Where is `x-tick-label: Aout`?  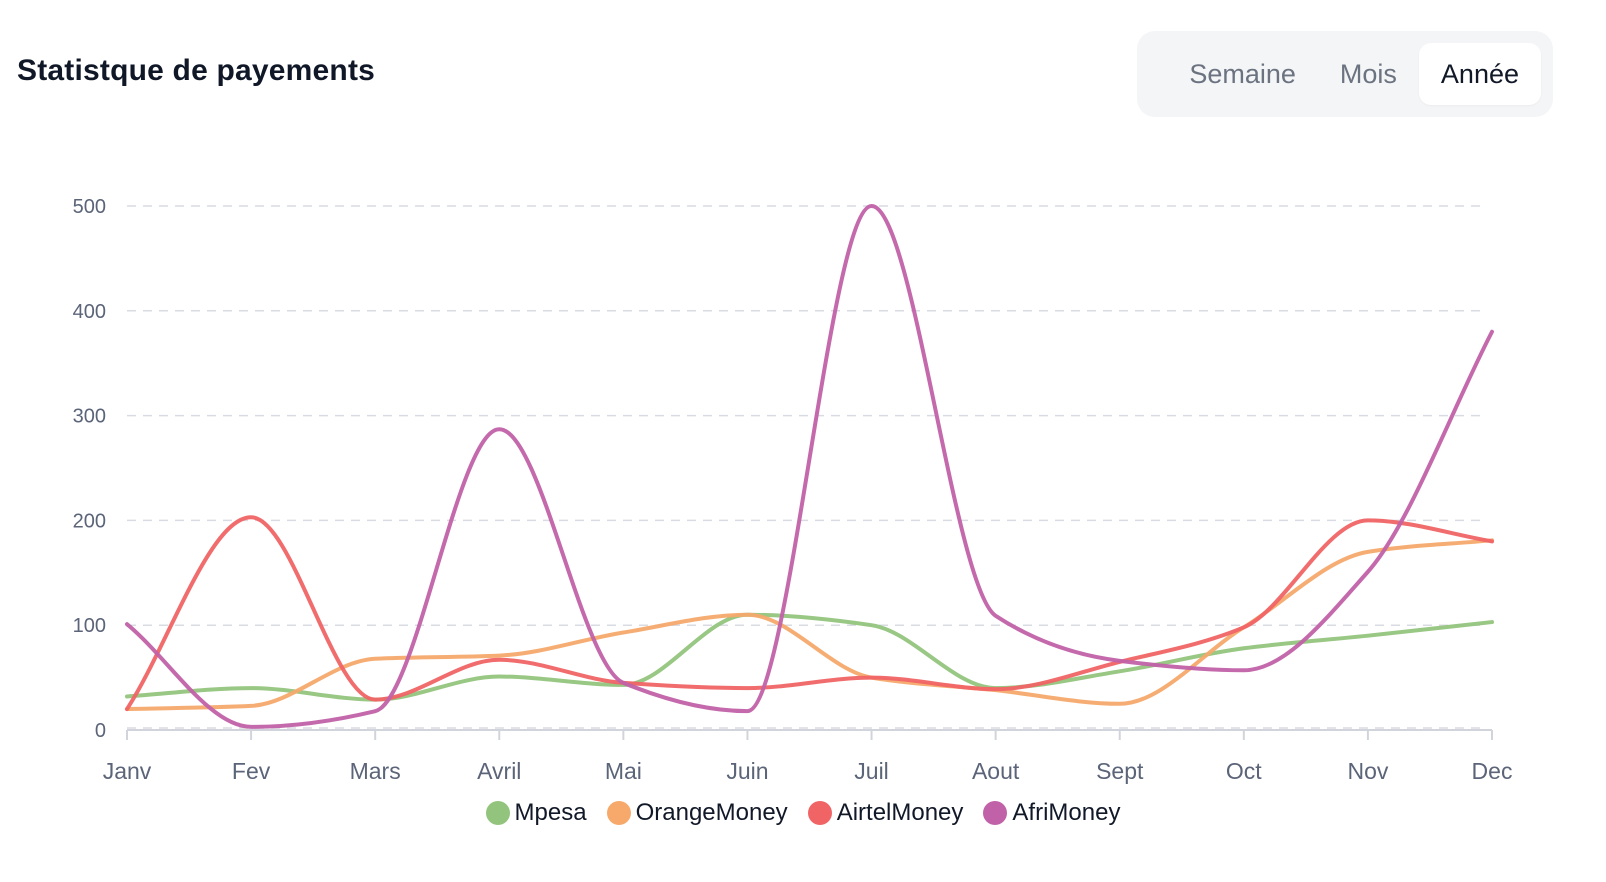 x-tick-label: Aout is located at coordinates (996, 771).